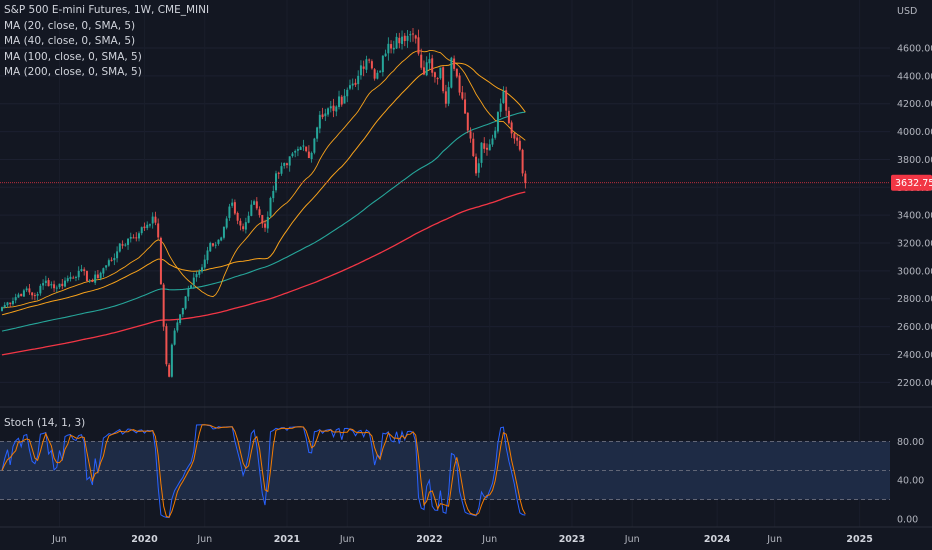  What do you see at coordinates (914, 49) in the screenshot?
I see `price-tick-label: 4600.00` at bounding box center [914, 49].